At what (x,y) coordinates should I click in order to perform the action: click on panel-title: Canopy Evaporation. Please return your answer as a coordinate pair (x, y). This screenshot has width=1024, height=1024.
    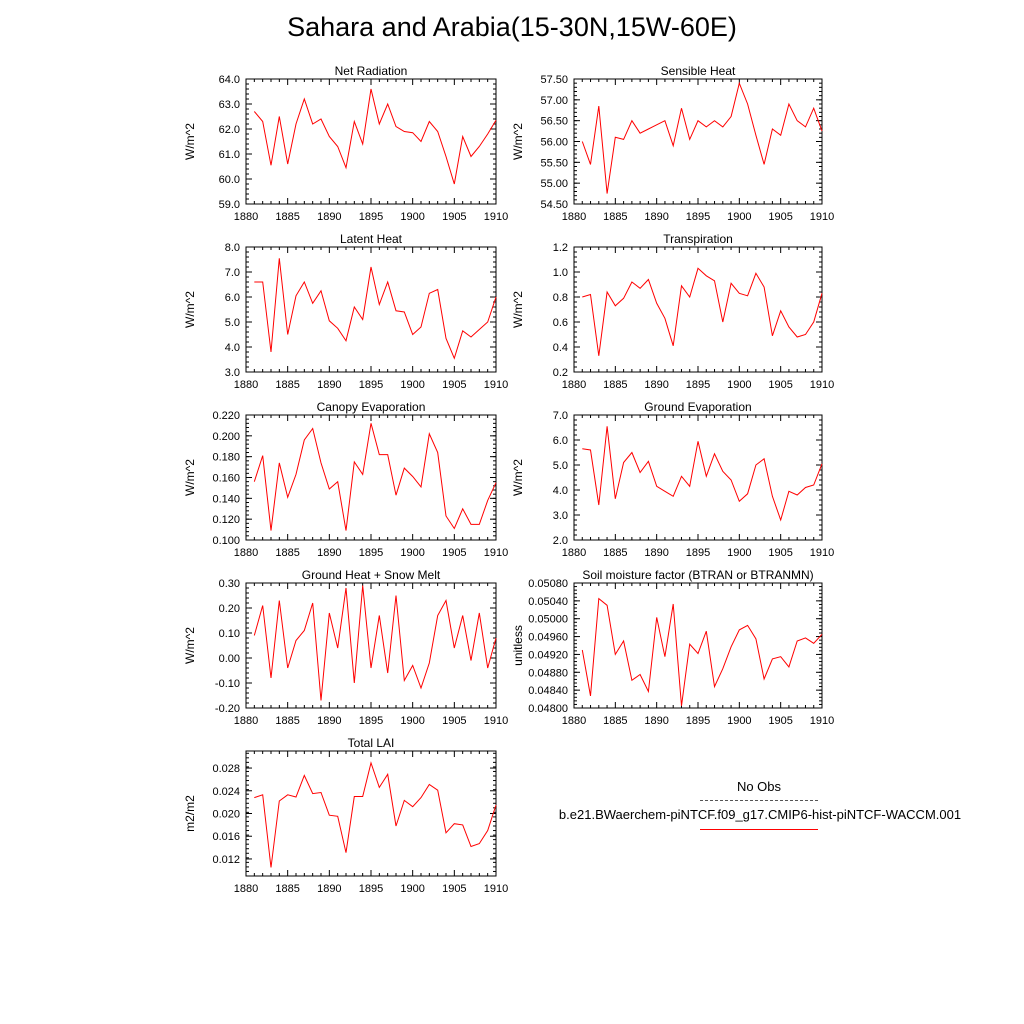
    Looking at the image, I should click on (371, 407).